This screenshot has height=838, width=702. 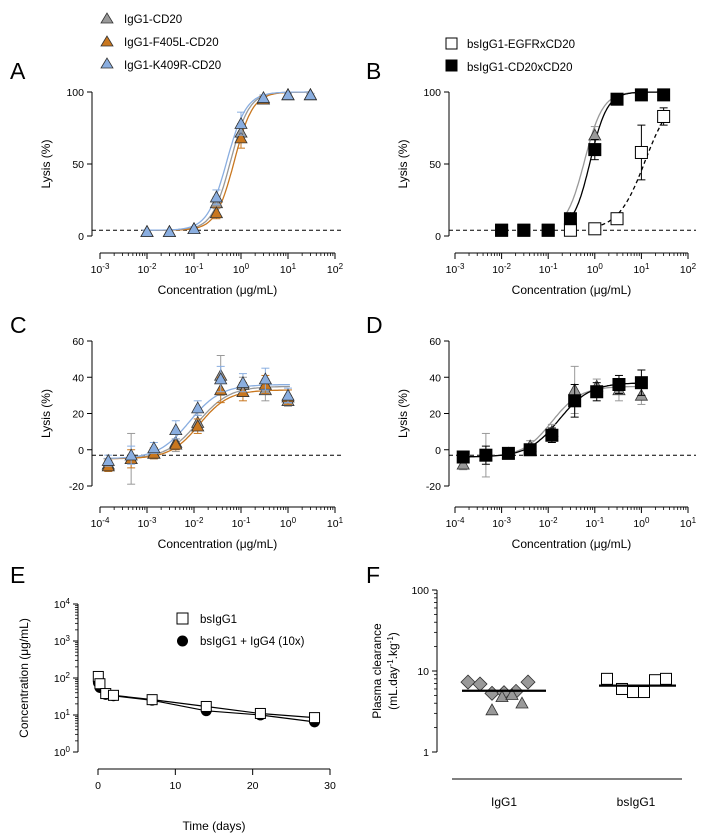 I want to click on category-label: IgG1, so click(x=504, y=802).